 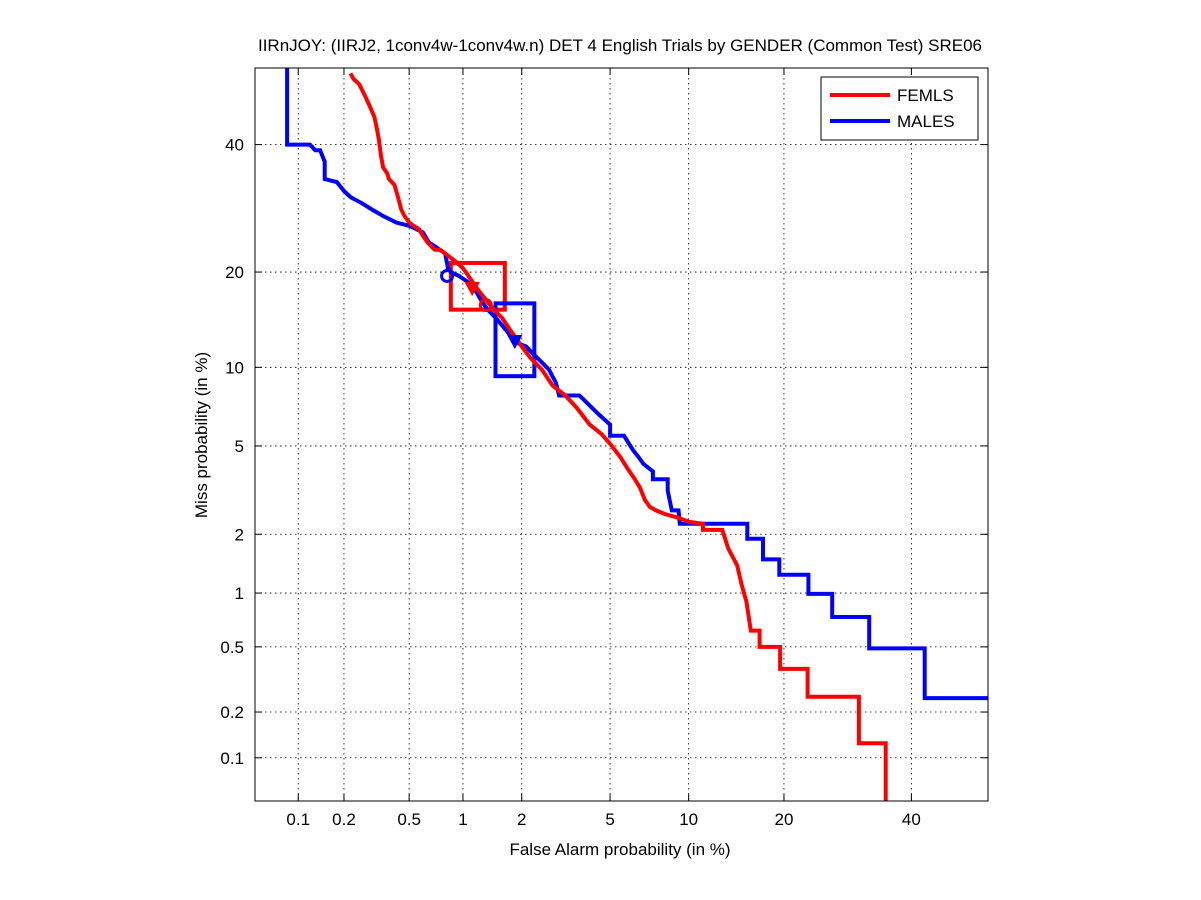 What do you see at coordinates (234, 367) in the screenshot?
I see `y-tick-label: 10` at bounding box center [234, 367].